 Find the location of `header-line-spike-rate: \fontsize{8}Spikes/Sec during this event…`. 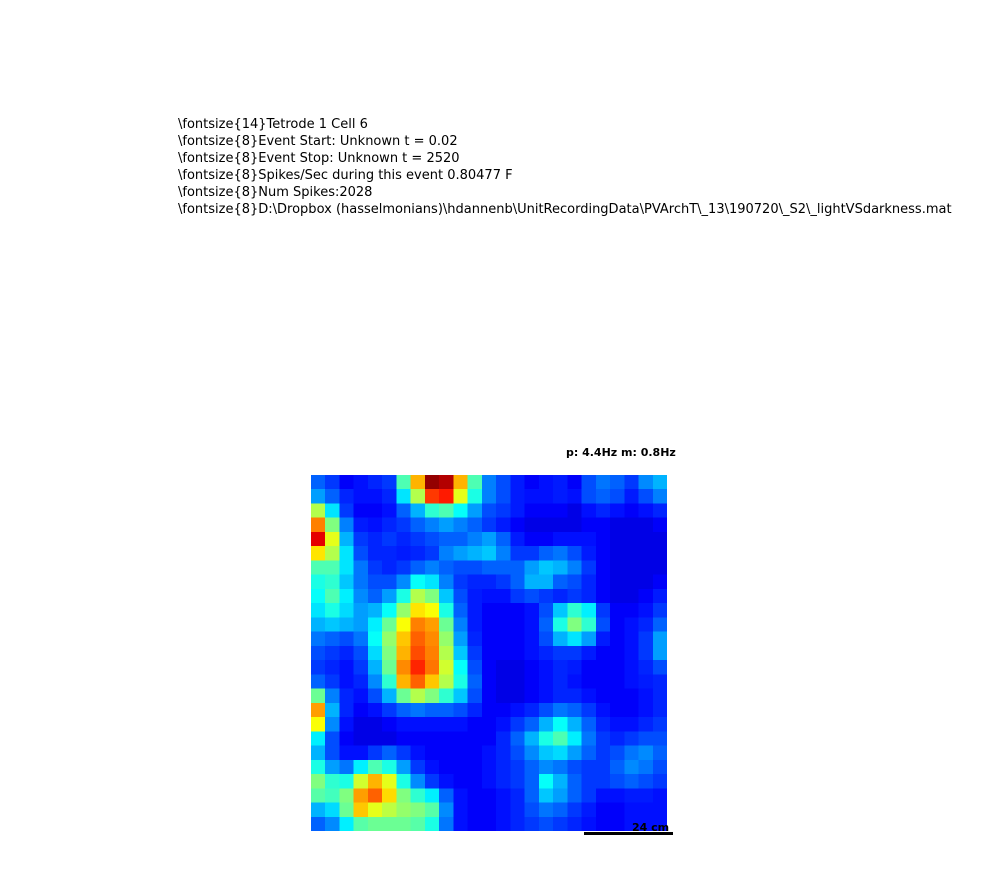

header-line-spike-rate: \fontsize{8}Spikes/Sec during this event… is located at coordinates (345, 175).